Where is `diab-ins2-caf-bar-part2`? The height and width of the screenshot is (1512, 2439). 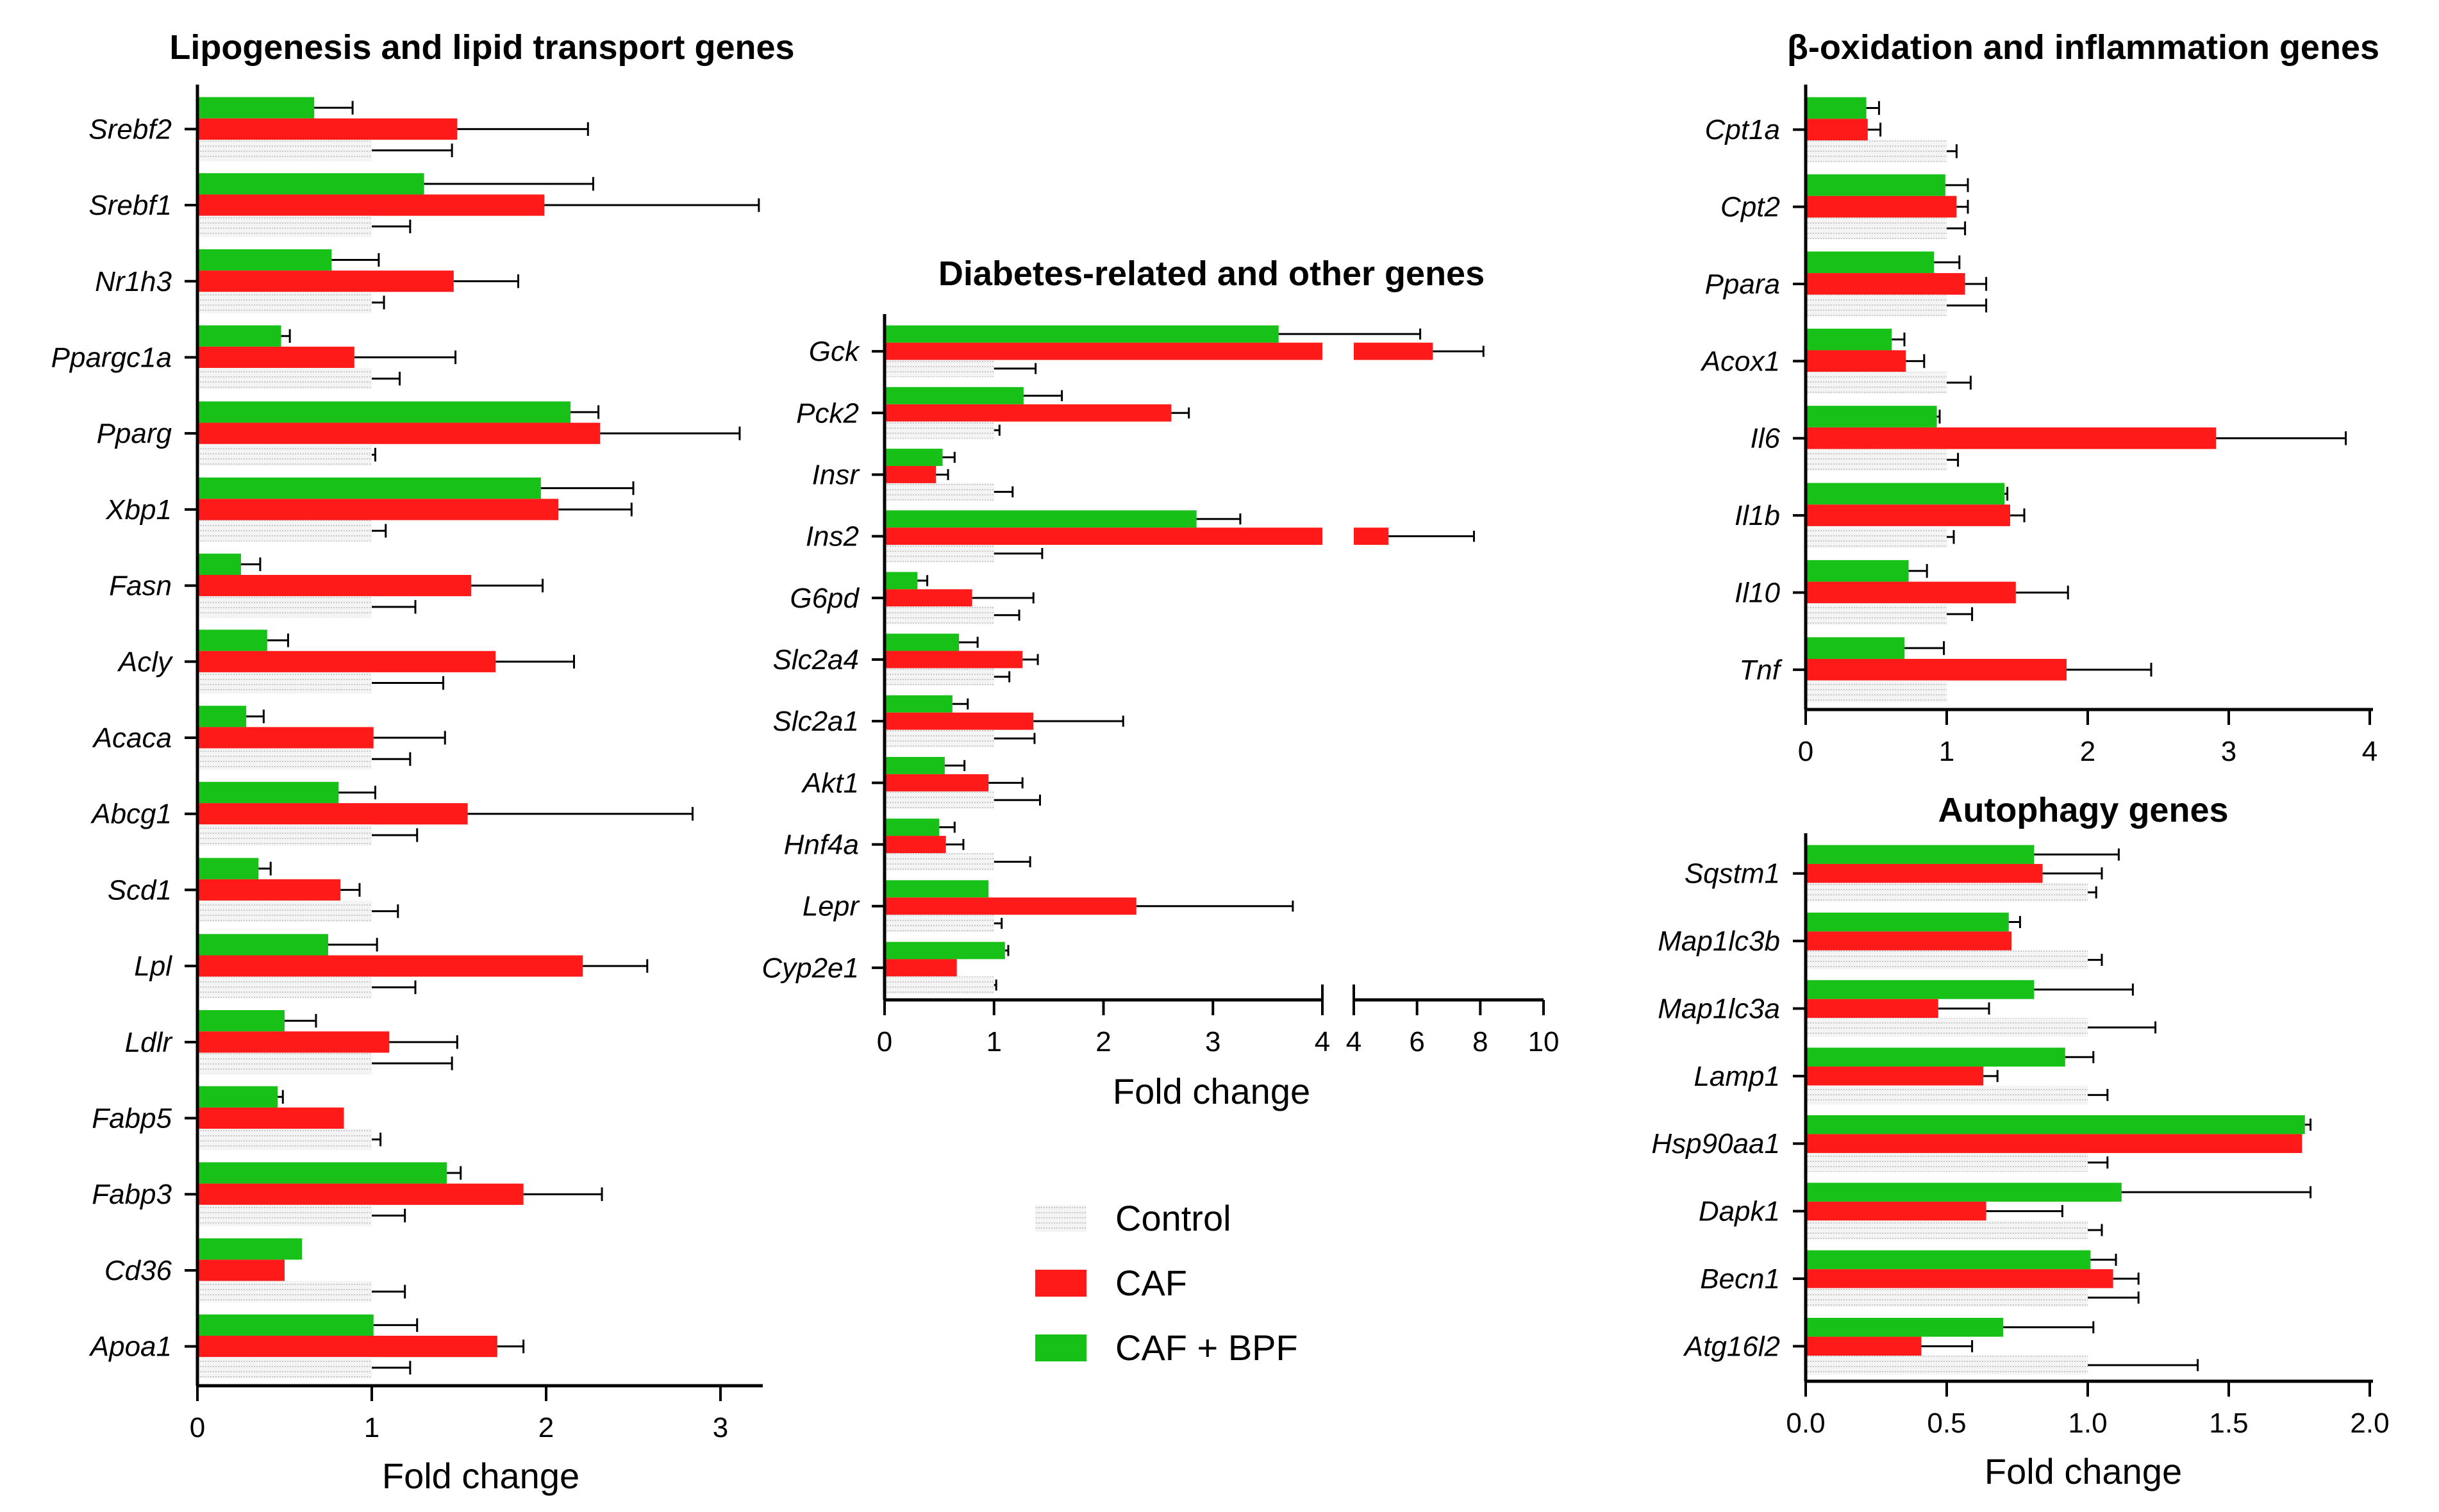 diab-ins2-caf-bar-part2 is located at coordinates (1371, 536).